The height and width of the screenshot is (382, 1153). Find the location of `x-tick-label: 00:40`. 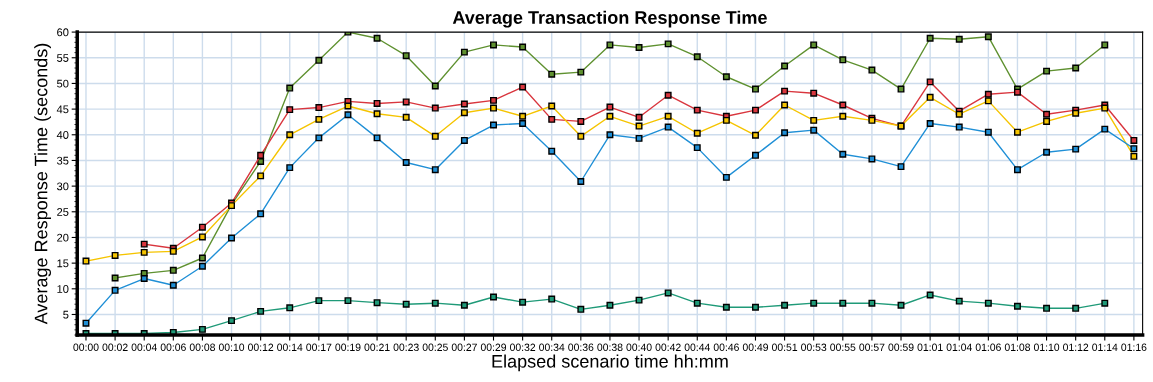

x-tick-label: 00:40 is located at coordinates (639, 347).